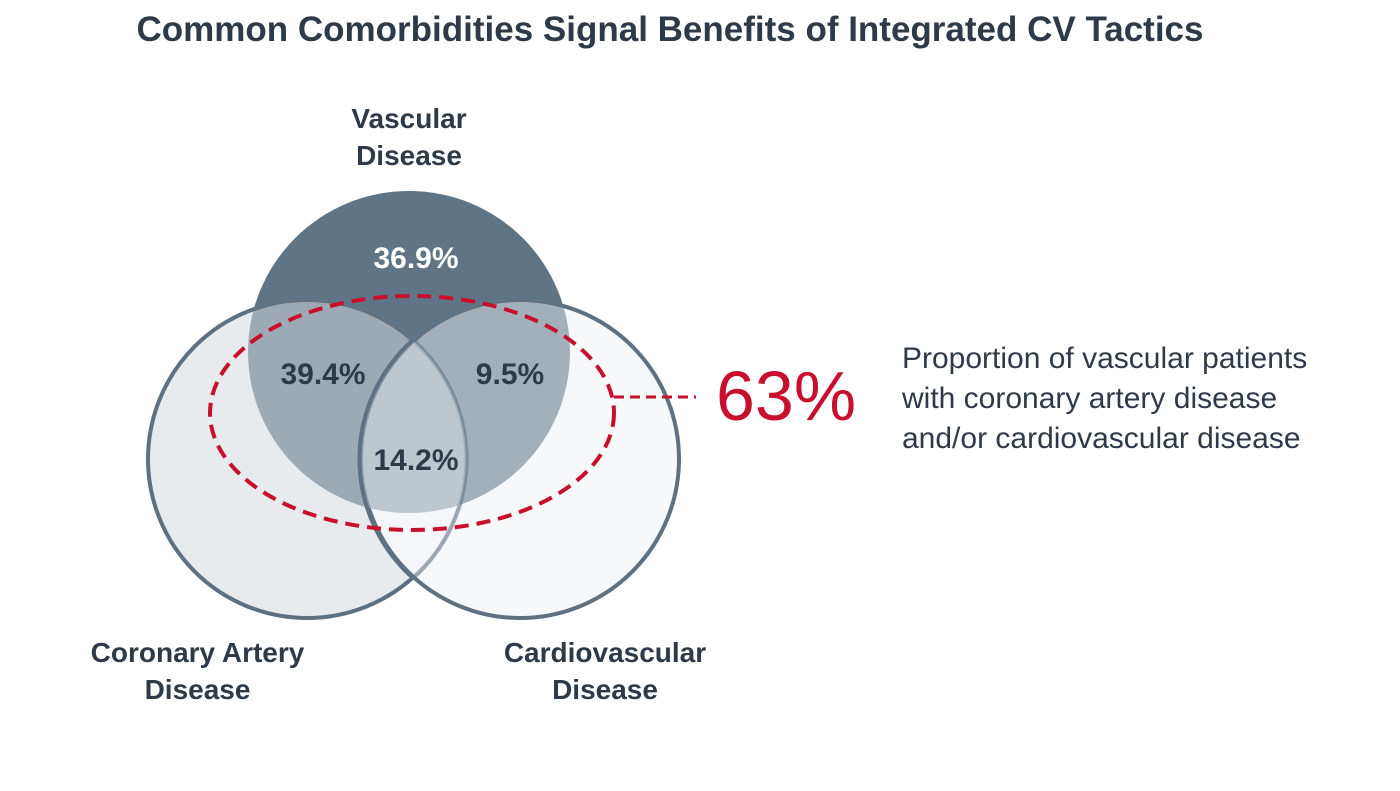  I want to click on highlight-ellipse, so click(412, 413).